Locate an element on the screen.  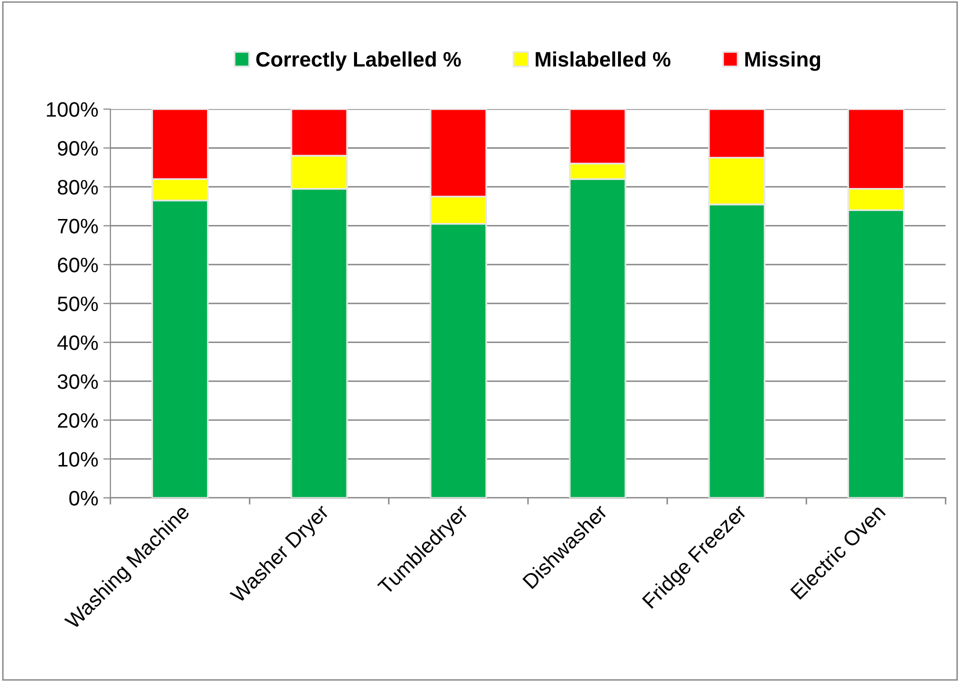
y-tick-label: 20% is located at coordinates (78, 420).